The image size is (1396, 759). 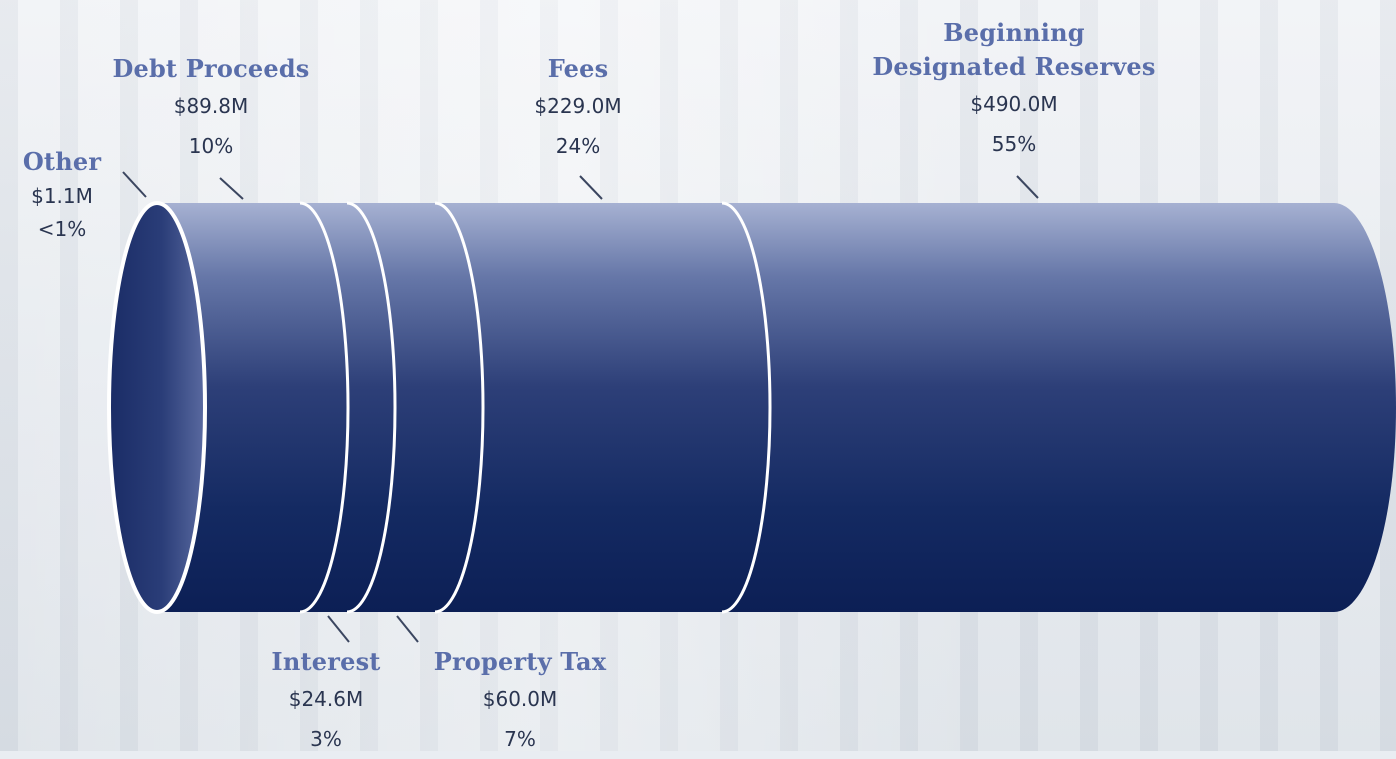 I want to click on segment-property-tax, so click(x=391, y=407).